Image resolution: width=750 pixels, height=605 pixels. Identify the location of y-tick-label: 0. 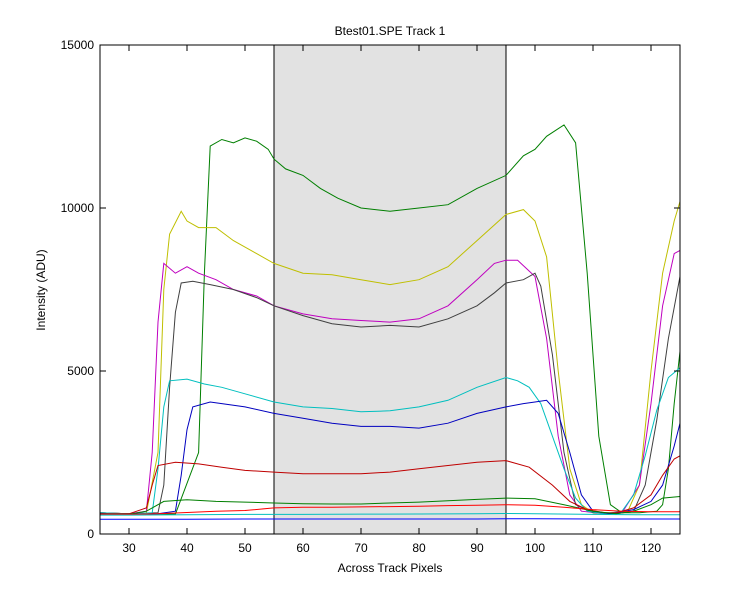
(90, 534).